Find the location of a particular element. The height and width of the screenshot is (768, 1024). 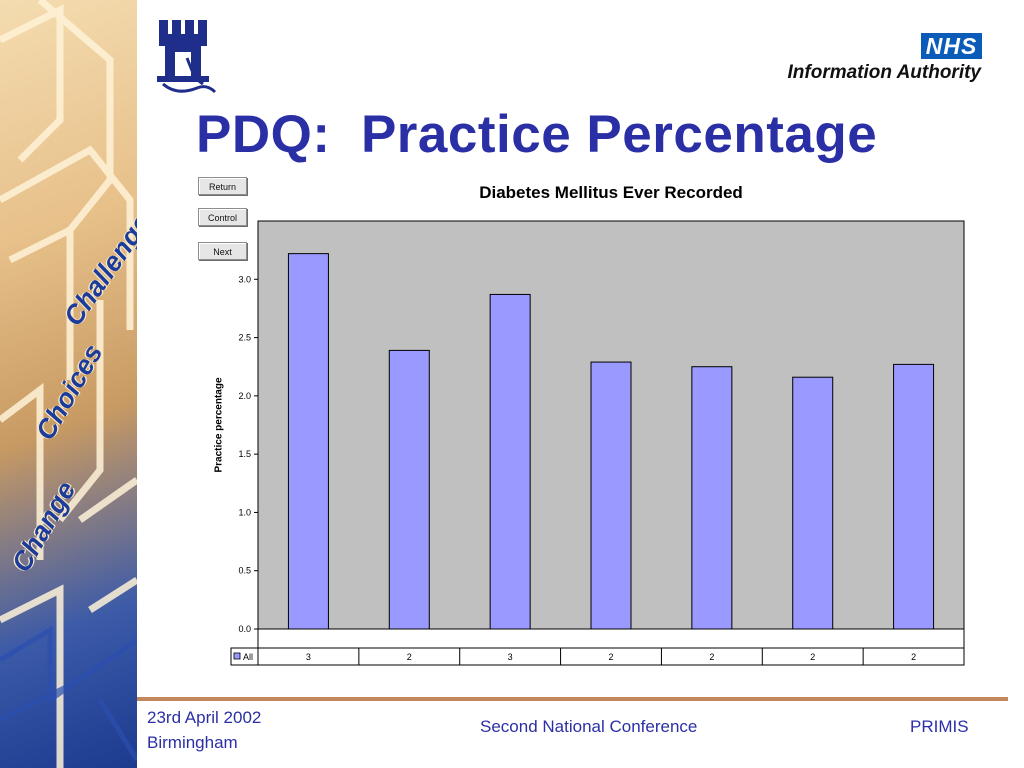

data-table is located at coordinates (597, 656).